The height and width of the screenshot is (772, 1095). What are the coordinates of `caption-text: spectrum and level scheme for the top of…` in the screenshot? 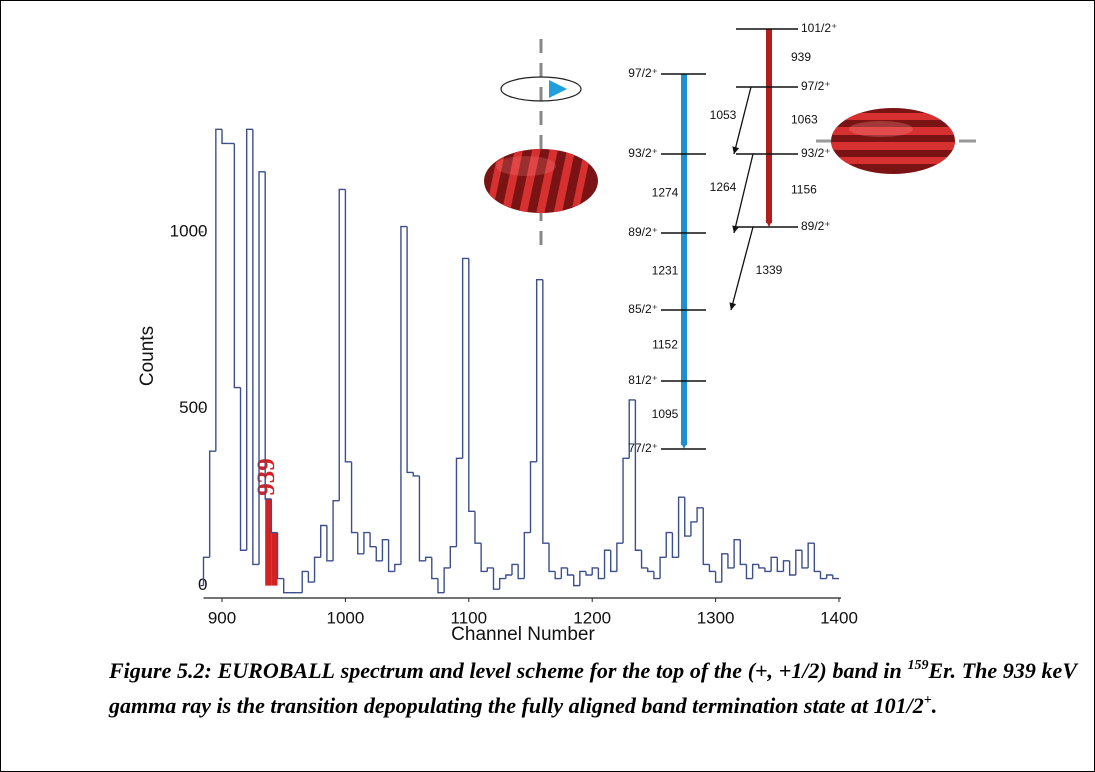 It's located at (621, 670).